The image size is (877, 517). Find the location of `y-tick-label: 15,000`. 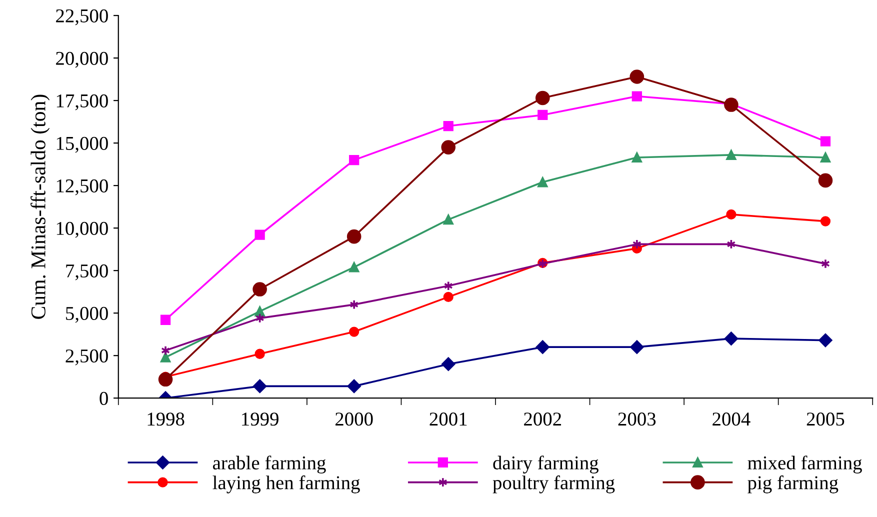

y-tick-label: 15,000 is located at coordinates (82, 144).